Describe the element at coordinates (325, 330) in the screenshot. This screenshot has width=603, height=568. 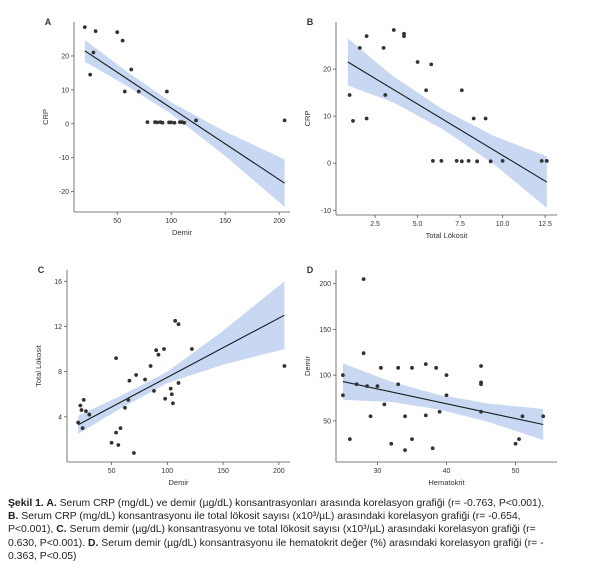
I see `y-tick-label: 150` at that location.